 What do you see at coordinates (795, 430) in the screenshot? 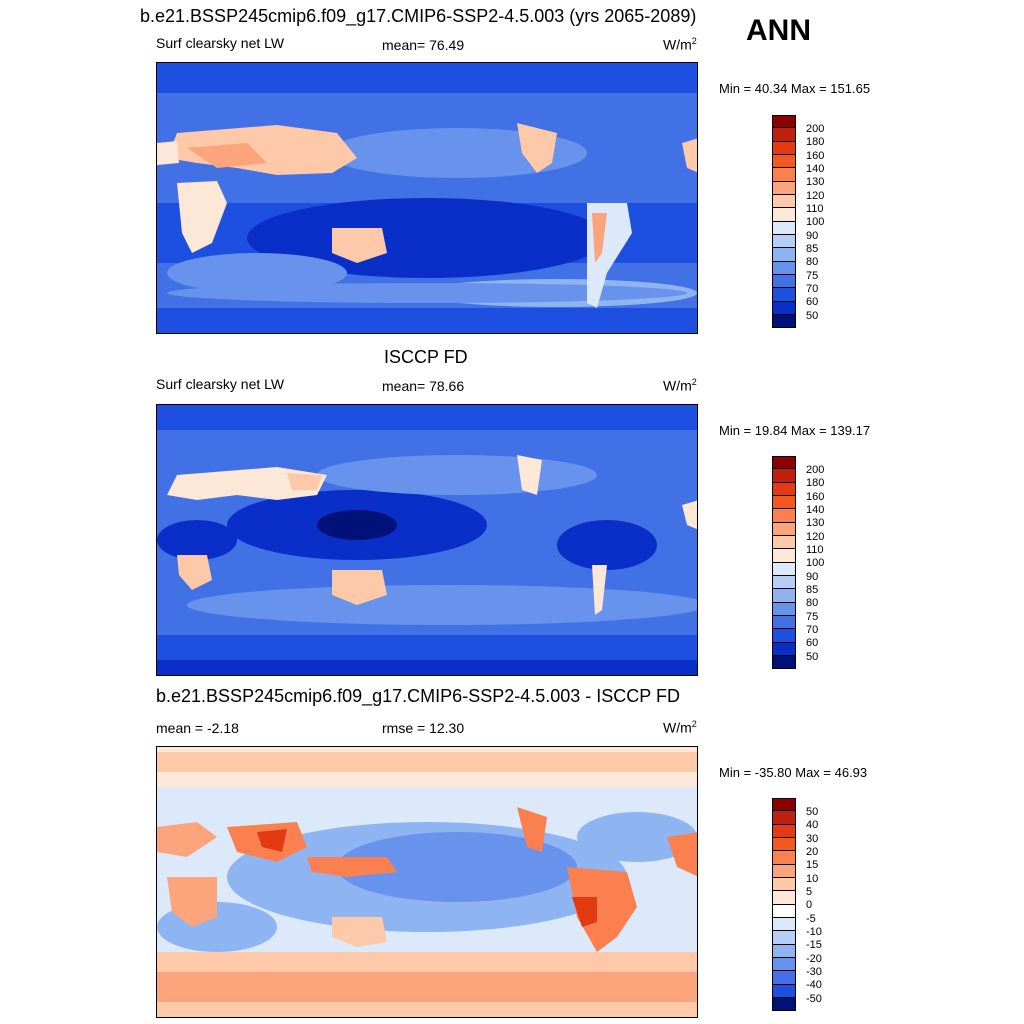
I see `panel2-minmax: Min = 19.84 Max = 139.17` at bounding box center [795, 430].